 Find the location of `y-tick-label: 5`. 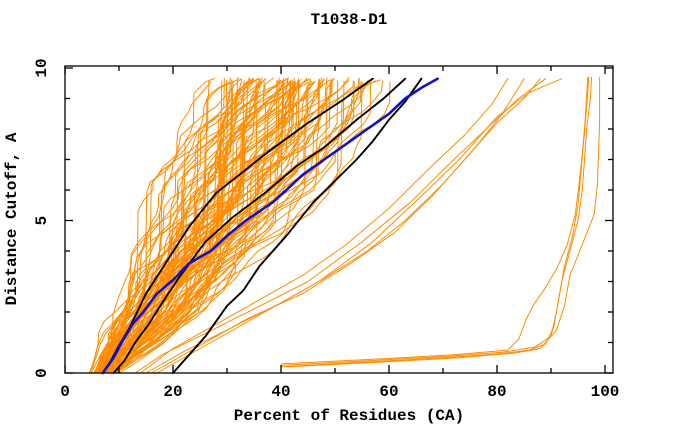

y-tick-label: 5 is located at coordinates (42, 221).